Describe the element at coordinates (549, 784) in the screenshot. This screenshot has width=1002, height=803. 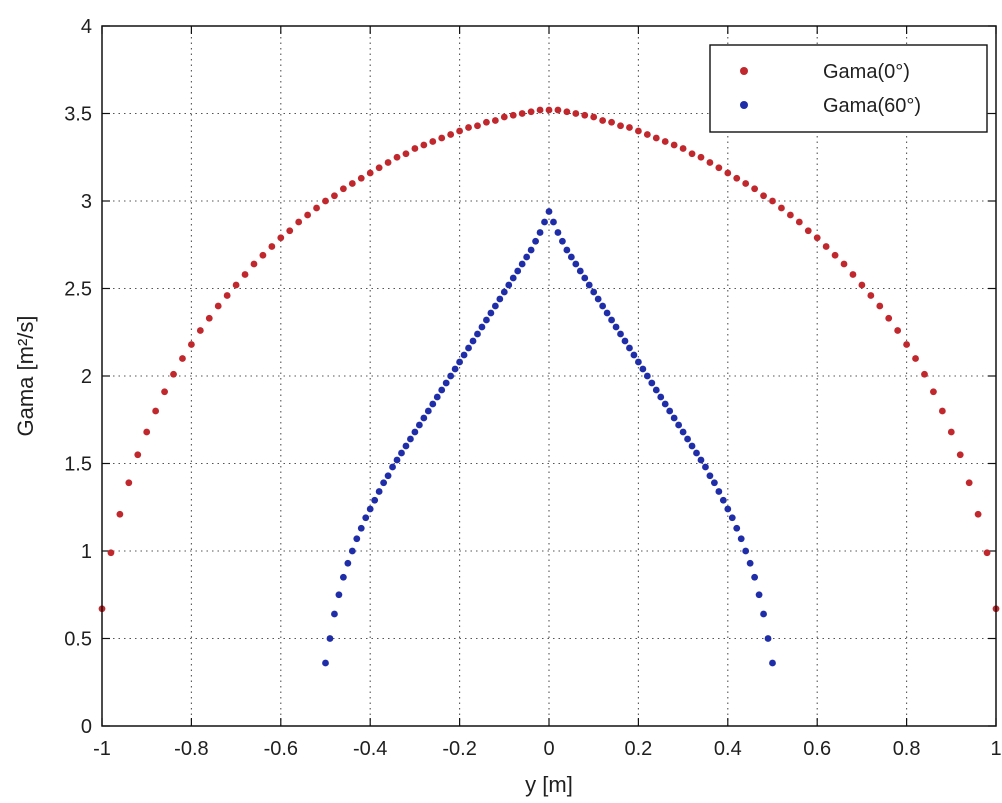
I see `x-axis-label: y [m]` at that location.